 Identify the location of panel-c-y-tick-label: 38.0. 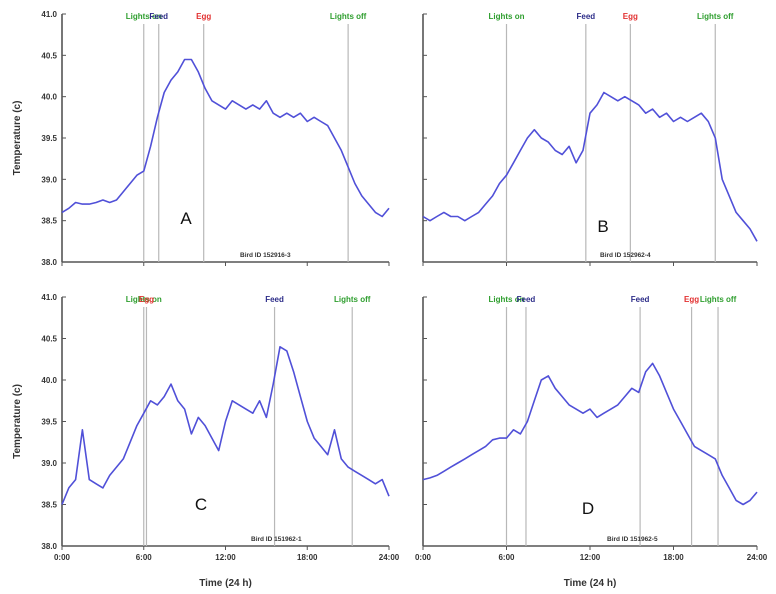
(49, 546).